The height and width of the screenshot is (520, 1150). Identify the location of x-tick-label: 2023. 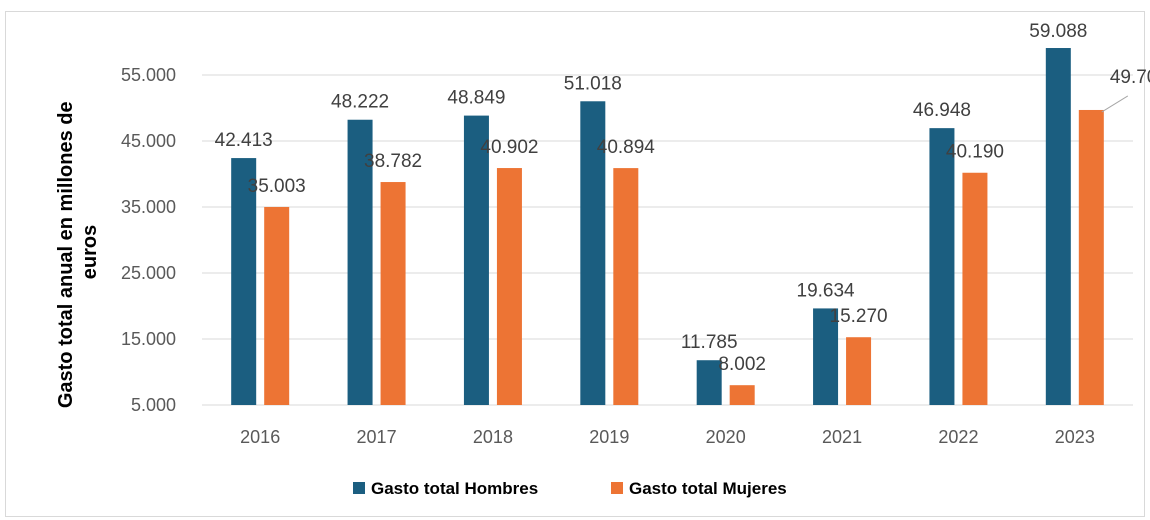
(1075, 437).